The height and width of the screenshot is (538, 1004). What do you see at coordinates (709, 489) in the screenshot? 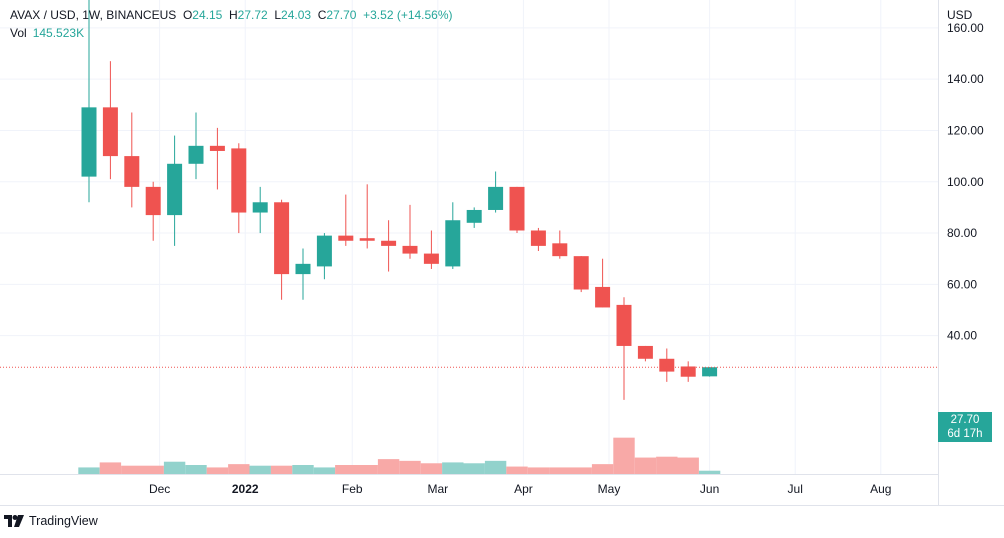
I see `time-tick-label: Jun` at bounding box center [709, 489].